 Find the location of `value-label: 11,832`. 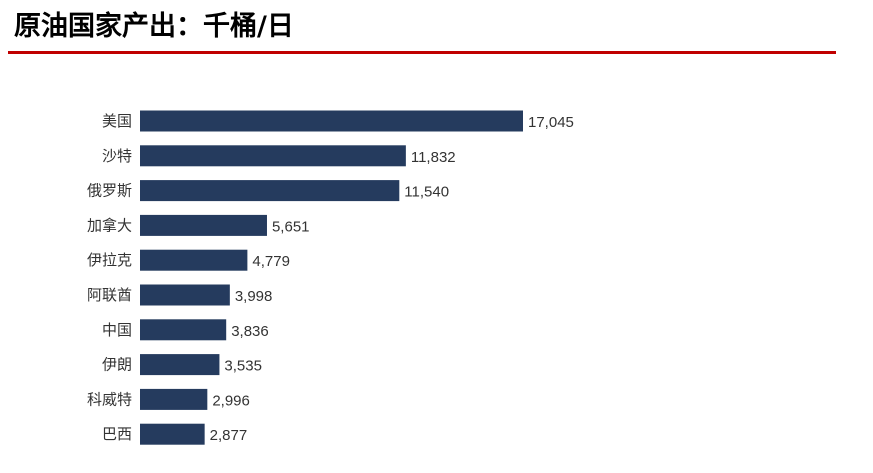

value-label: 11,832 is located at coordinates (433, 157).